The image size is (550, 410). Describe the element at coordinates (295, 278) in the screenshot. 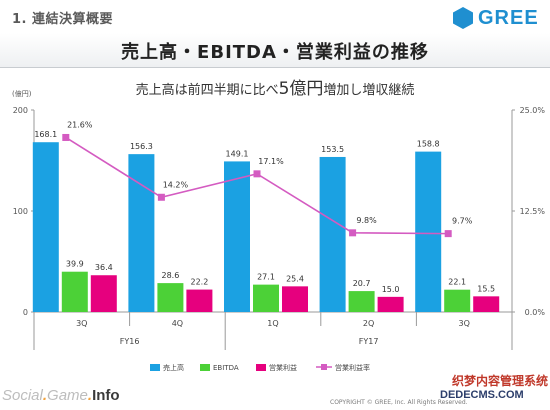

I see `data-label-operating-profit: 25.4` at that location.